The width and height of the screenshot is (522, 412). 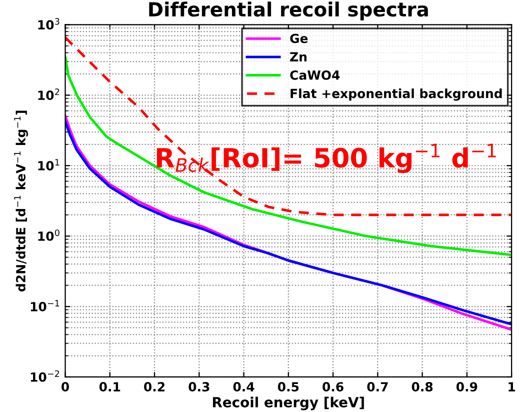 What do you see at coordinates (288, 11) in the screenshot?
I see `chart-title: Differential recoil spectra` at bounding box center [288, 11].